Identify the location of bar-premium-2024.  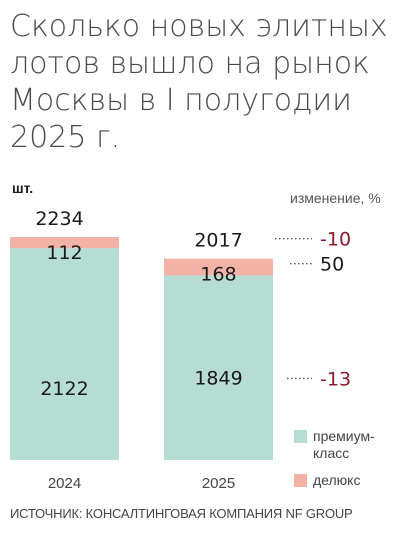
(64, 354).